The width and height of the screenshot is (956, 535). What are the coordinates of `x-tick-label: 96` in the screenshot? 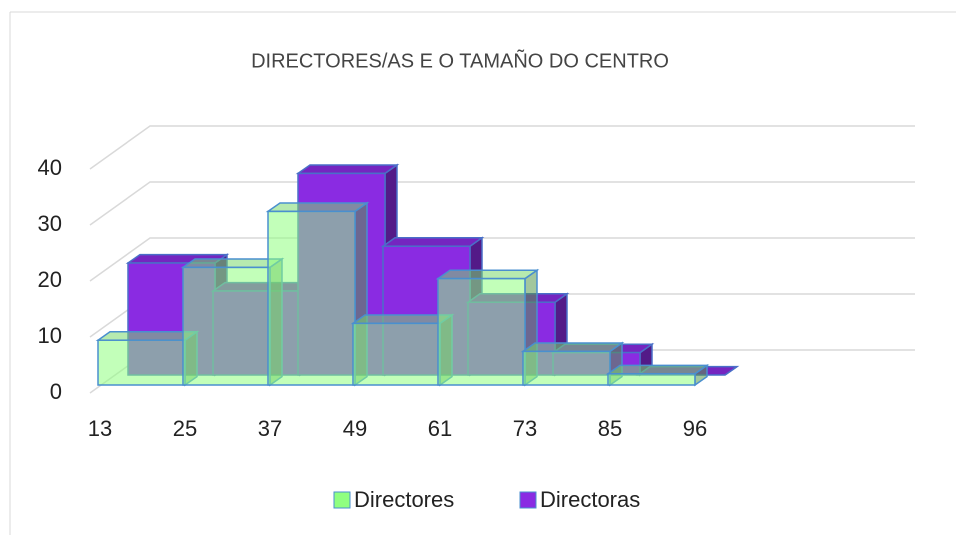 It's located at (695, 428).